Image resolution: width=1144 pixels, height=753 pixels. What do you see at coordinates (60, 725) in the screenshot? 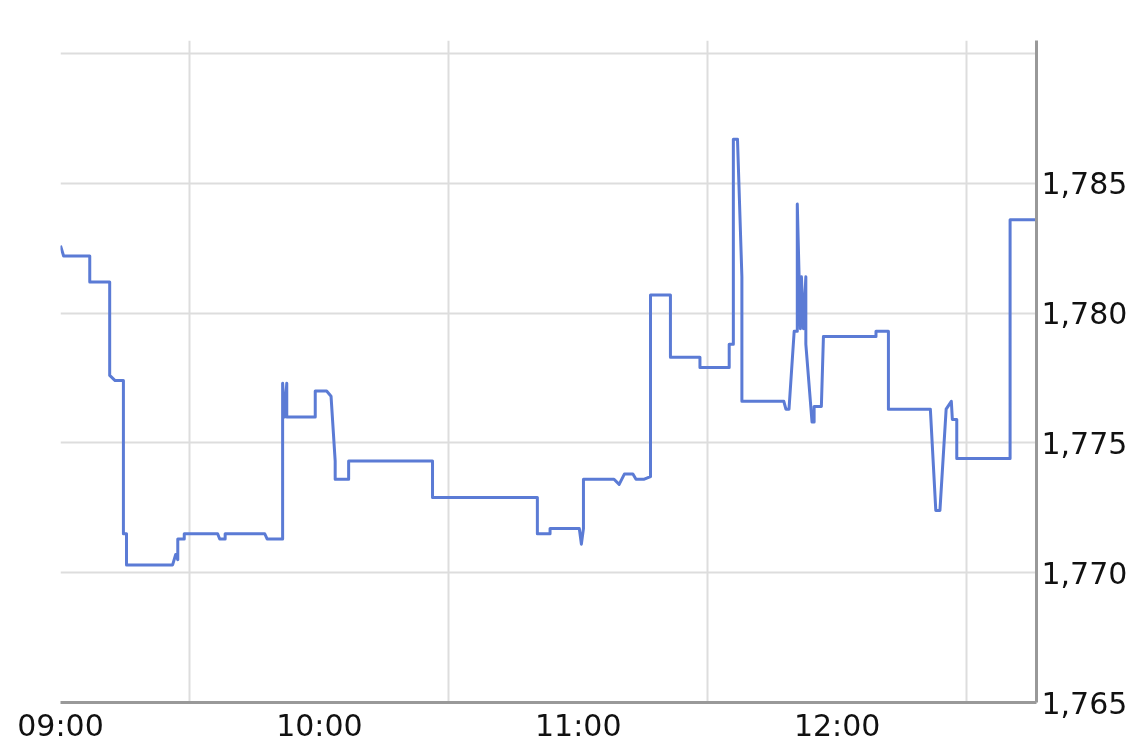
I see `x-tick-label: 09:00` at bounding box center [60, 725].